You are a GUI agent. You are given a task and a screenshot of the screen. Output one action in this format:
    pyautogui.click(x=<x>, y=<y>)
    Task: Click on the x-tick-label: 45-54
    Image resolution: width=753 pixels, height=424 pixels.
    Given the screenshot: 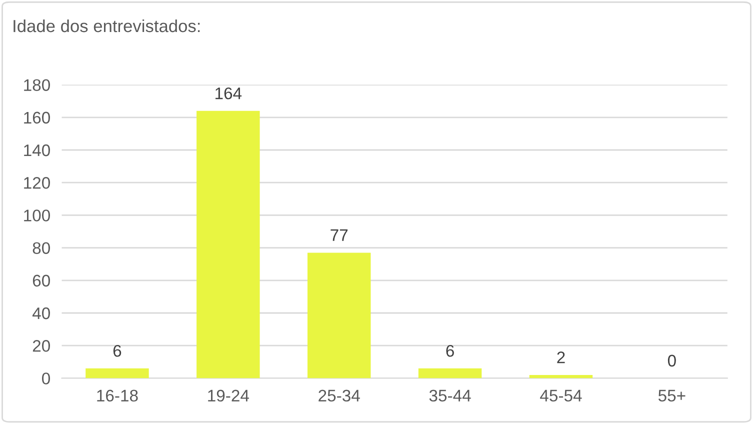 What is the action you would take?
    pyautogui.click(x=561, y=396)
    